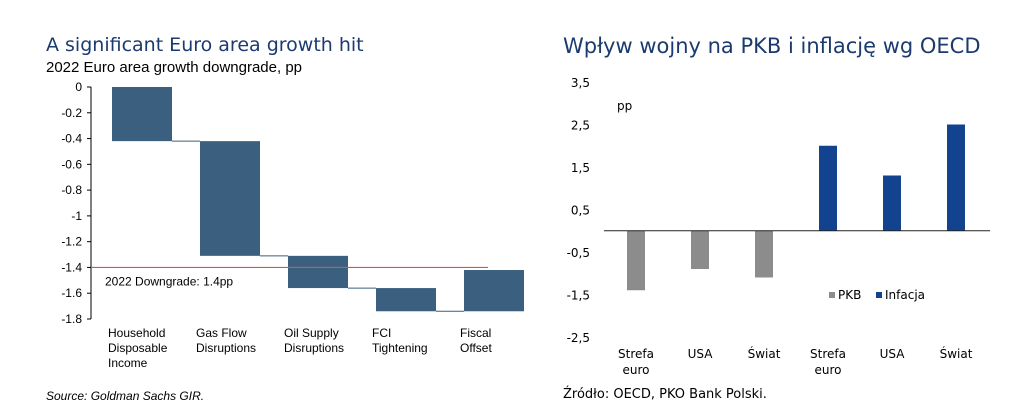  What do you see at coordinates (71, 267) in the screenshot?
I see `y-tick-label: -1.4` at bounding box center [71, 267].